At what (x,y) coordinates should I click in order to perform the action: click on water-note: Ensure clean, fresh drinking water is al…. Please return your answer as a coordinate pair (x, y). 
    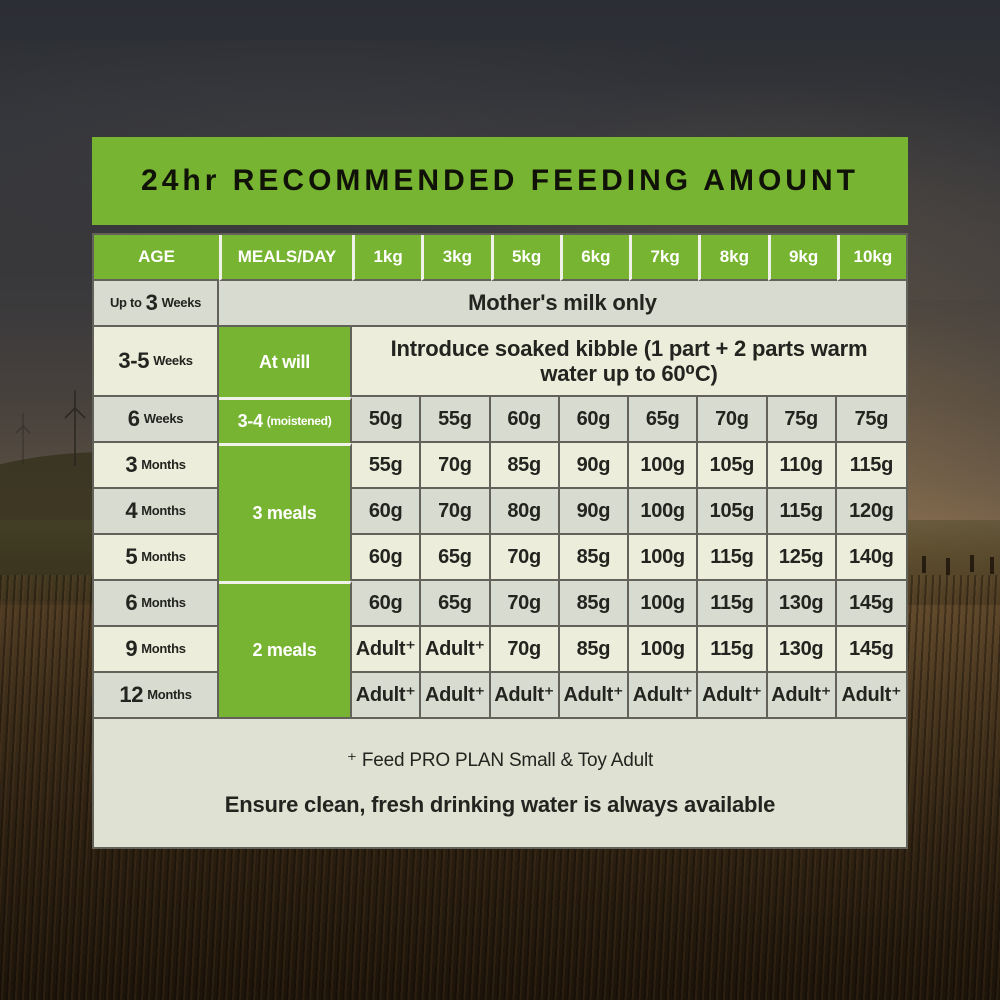
    Looking at the image, I should click on (500, 804).